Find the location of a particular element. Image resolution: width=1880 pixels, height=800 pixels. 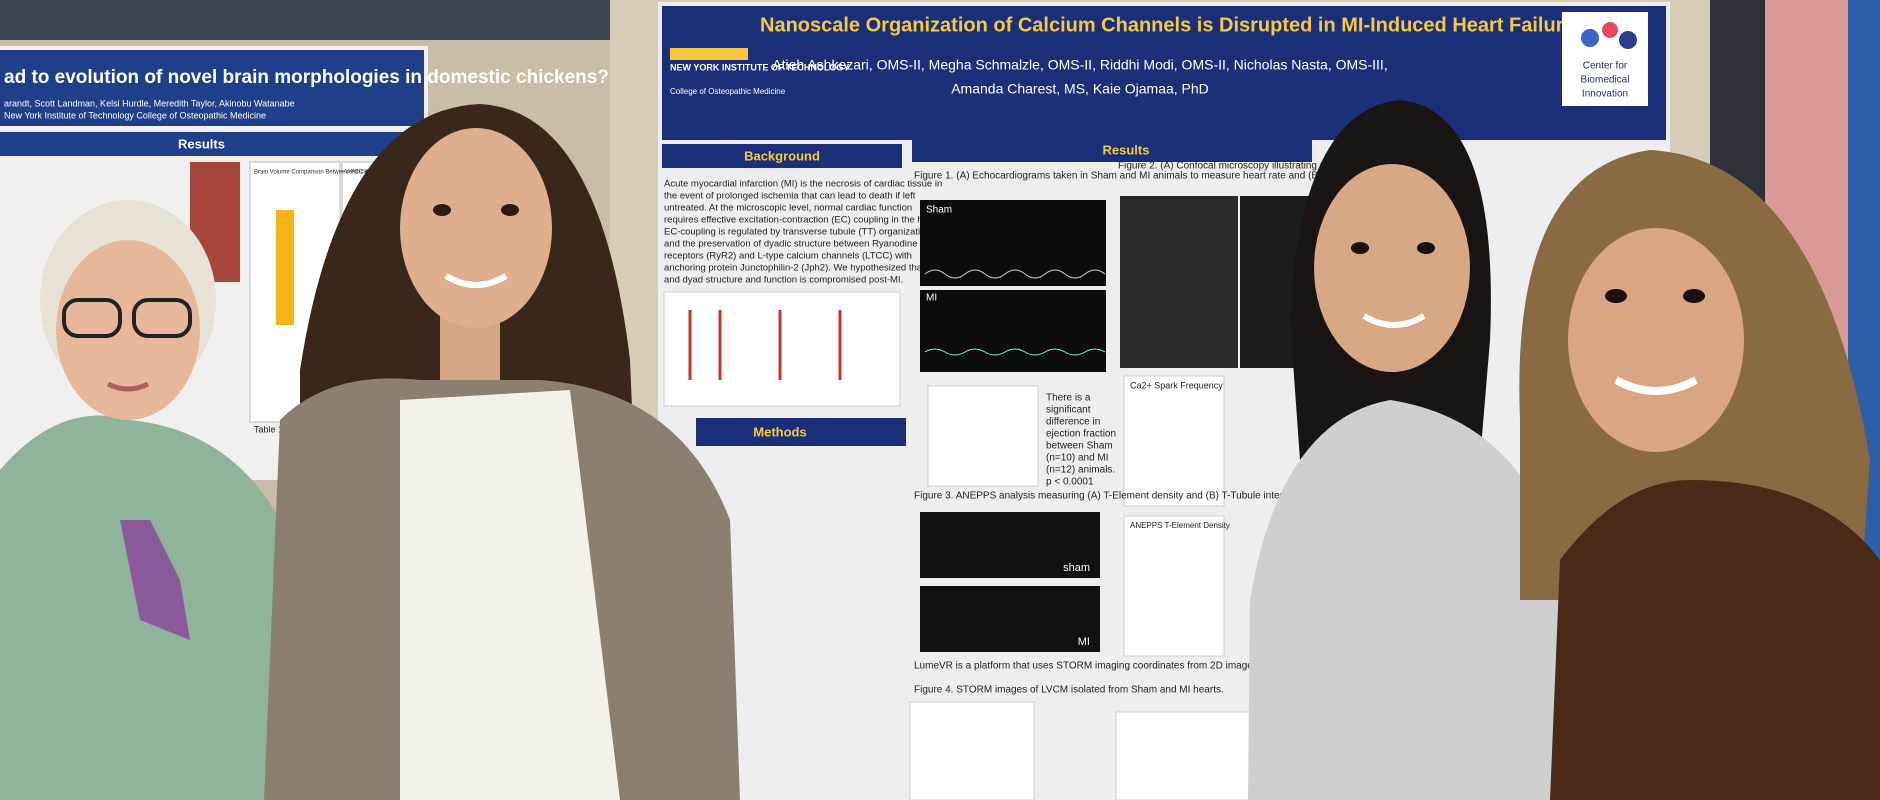

lace-top is located at coordinates (510, 595).